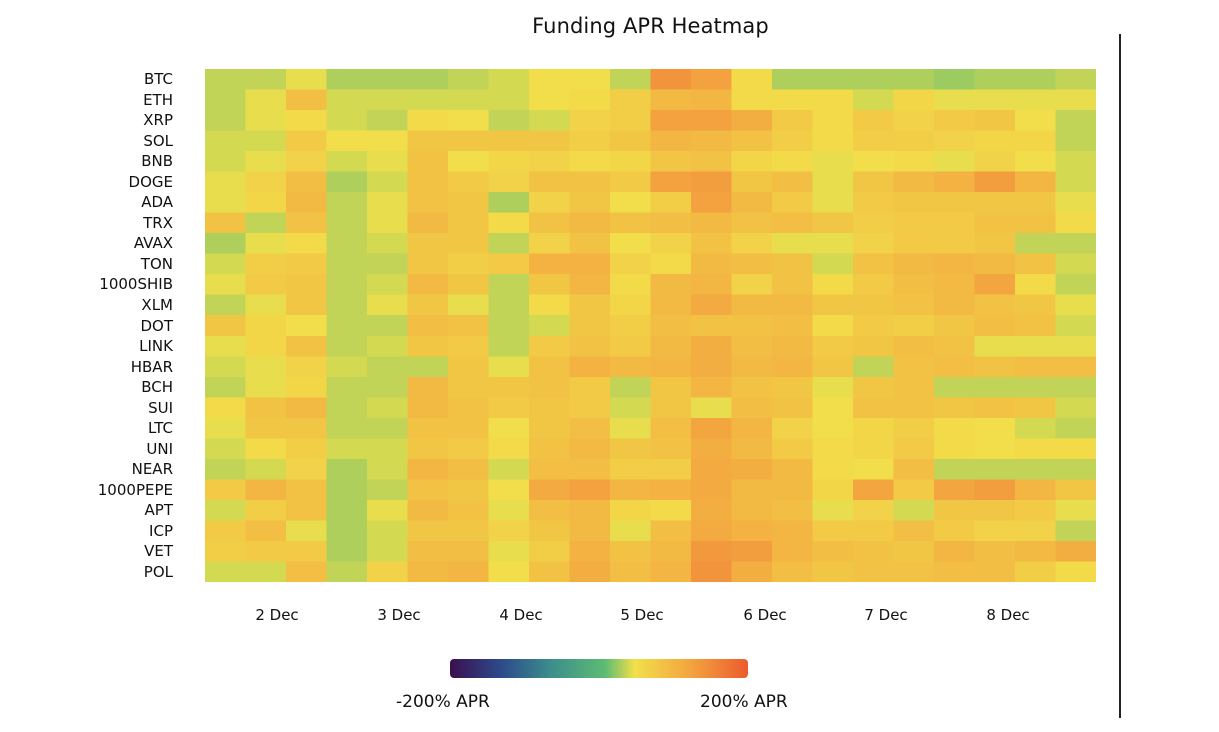 Image resolution: width=1219 pixels, height=732 pixels. I want to click on y-tick-label: TRX, so click(158, 222).